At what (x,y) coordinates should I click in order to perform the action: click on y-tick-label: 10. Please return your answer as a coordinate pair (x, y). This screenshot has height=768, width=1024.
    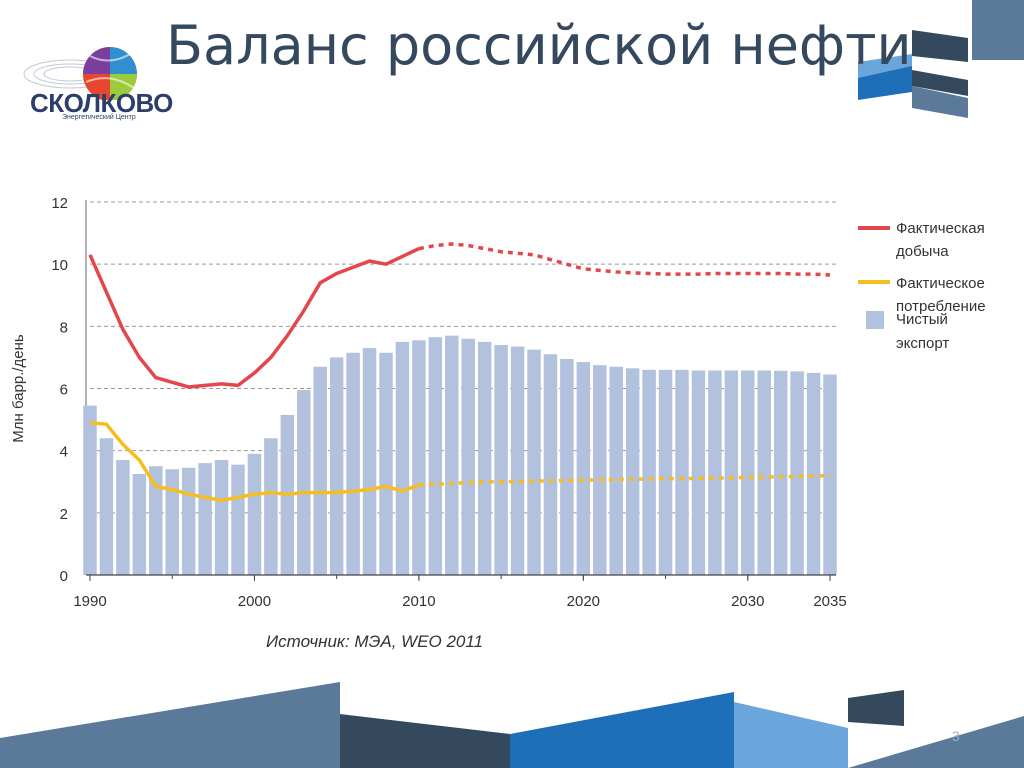
    Looking at the image, I should click on (59, 265).